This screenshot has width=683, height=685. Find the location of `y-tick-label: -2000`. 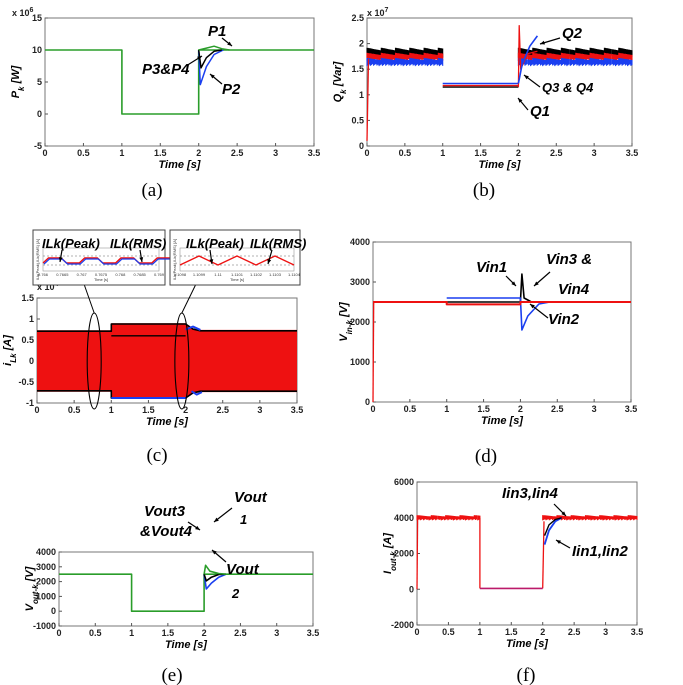

y-tick-label: -2000 is located at coordinates (402, 625).